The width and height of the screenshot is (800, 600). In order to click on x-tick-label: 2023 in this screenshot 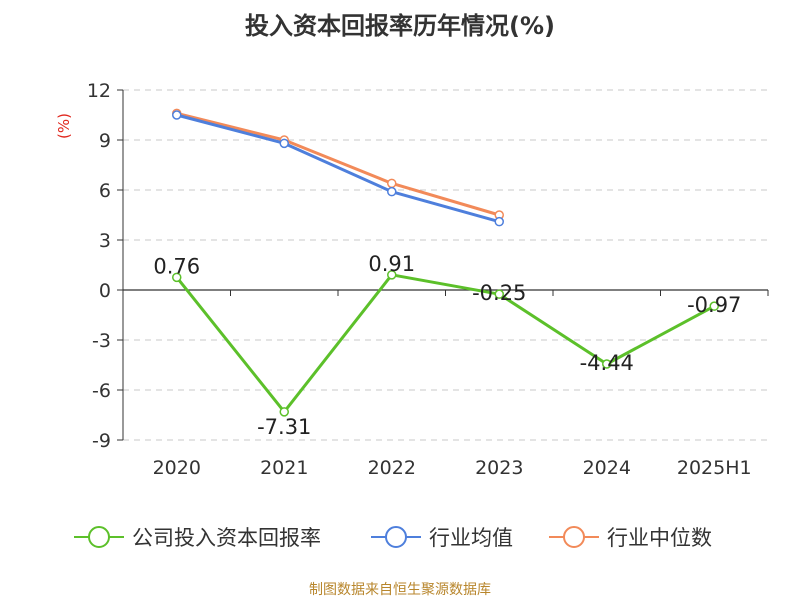, I will do `click(499, 468)`.